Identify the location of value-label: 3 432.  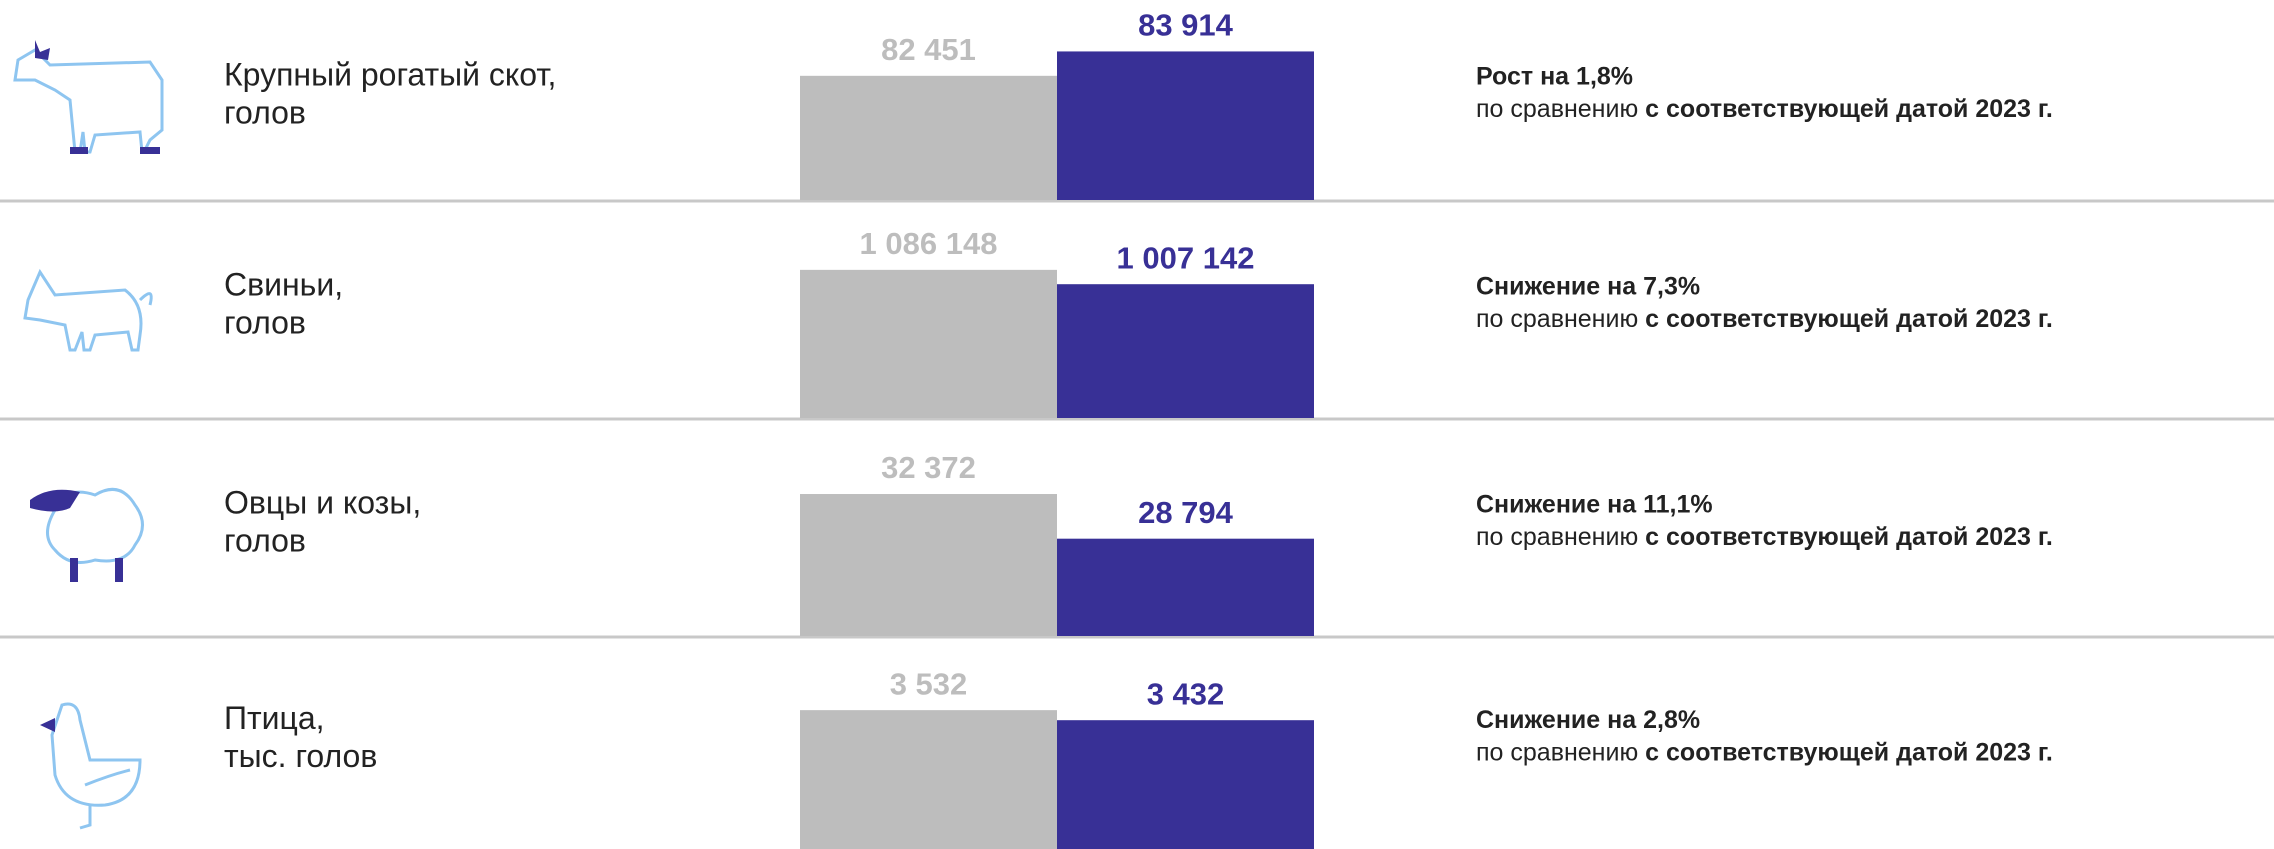
(1186, 693).